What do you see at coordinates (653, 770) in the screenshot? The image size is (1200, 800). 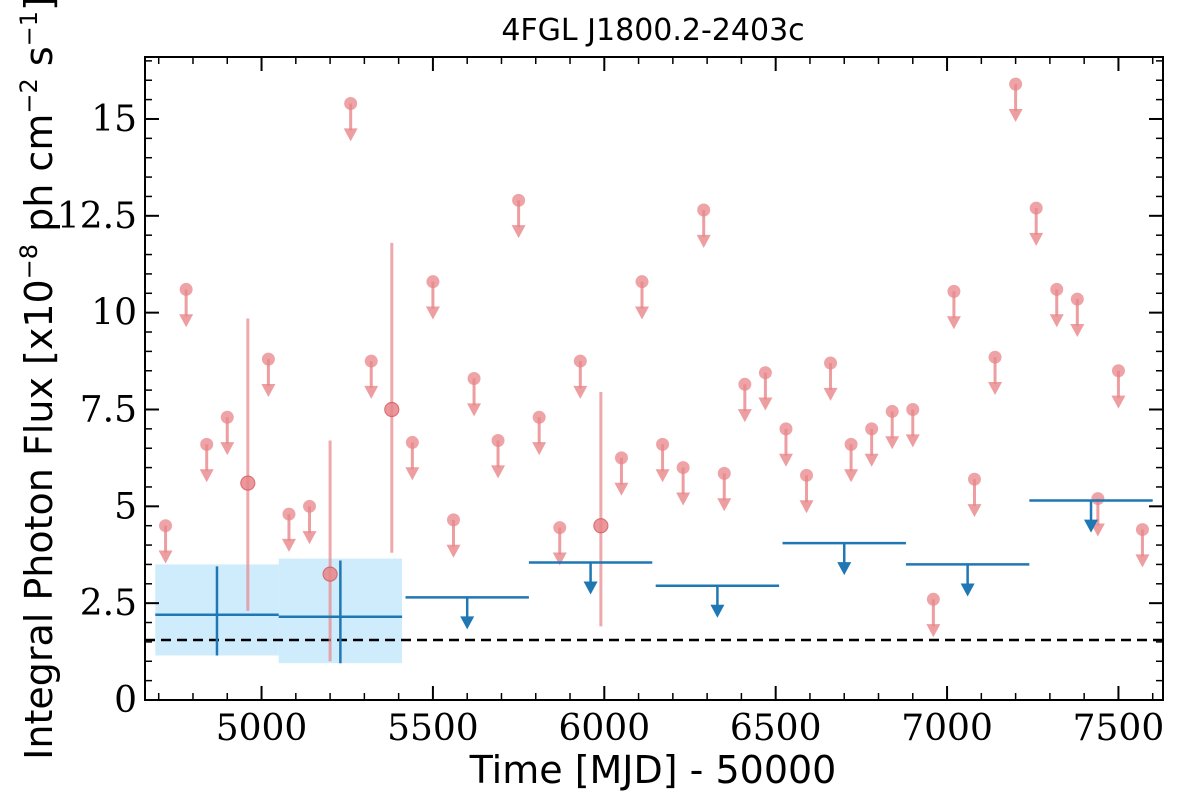 I see `x-axis-label: Time [MJD] - 50000` at bounding box center [653, 770].